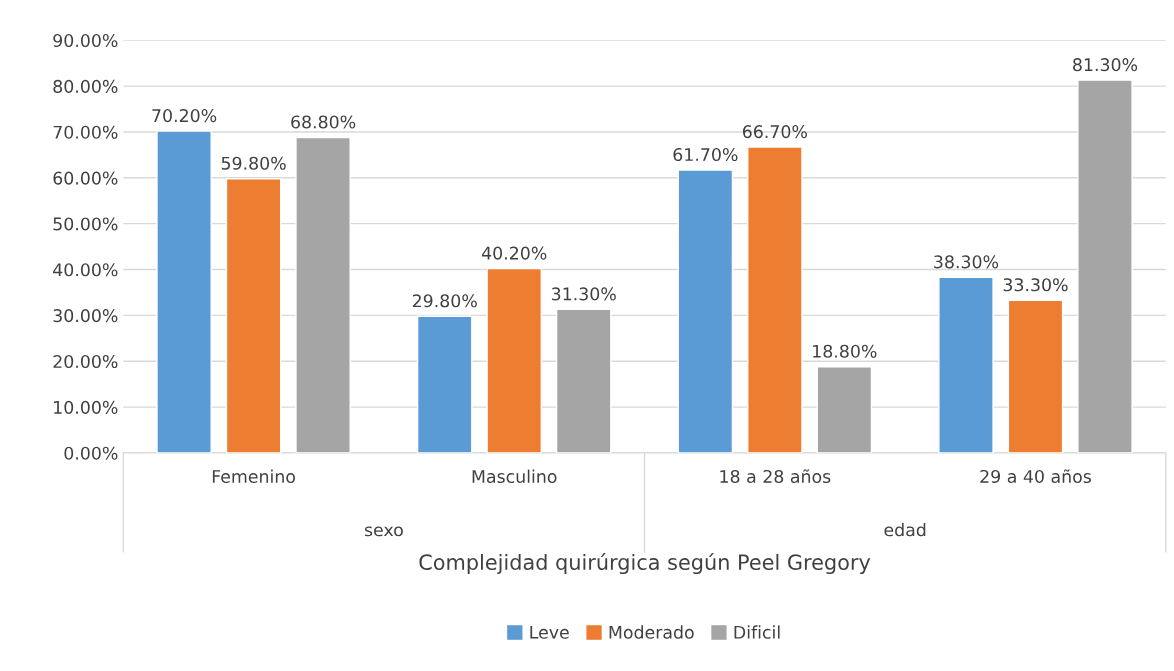 The width and height of the screenshot is (1174, 671). I want to click on data-label: 70.20%, so click(184, 115).